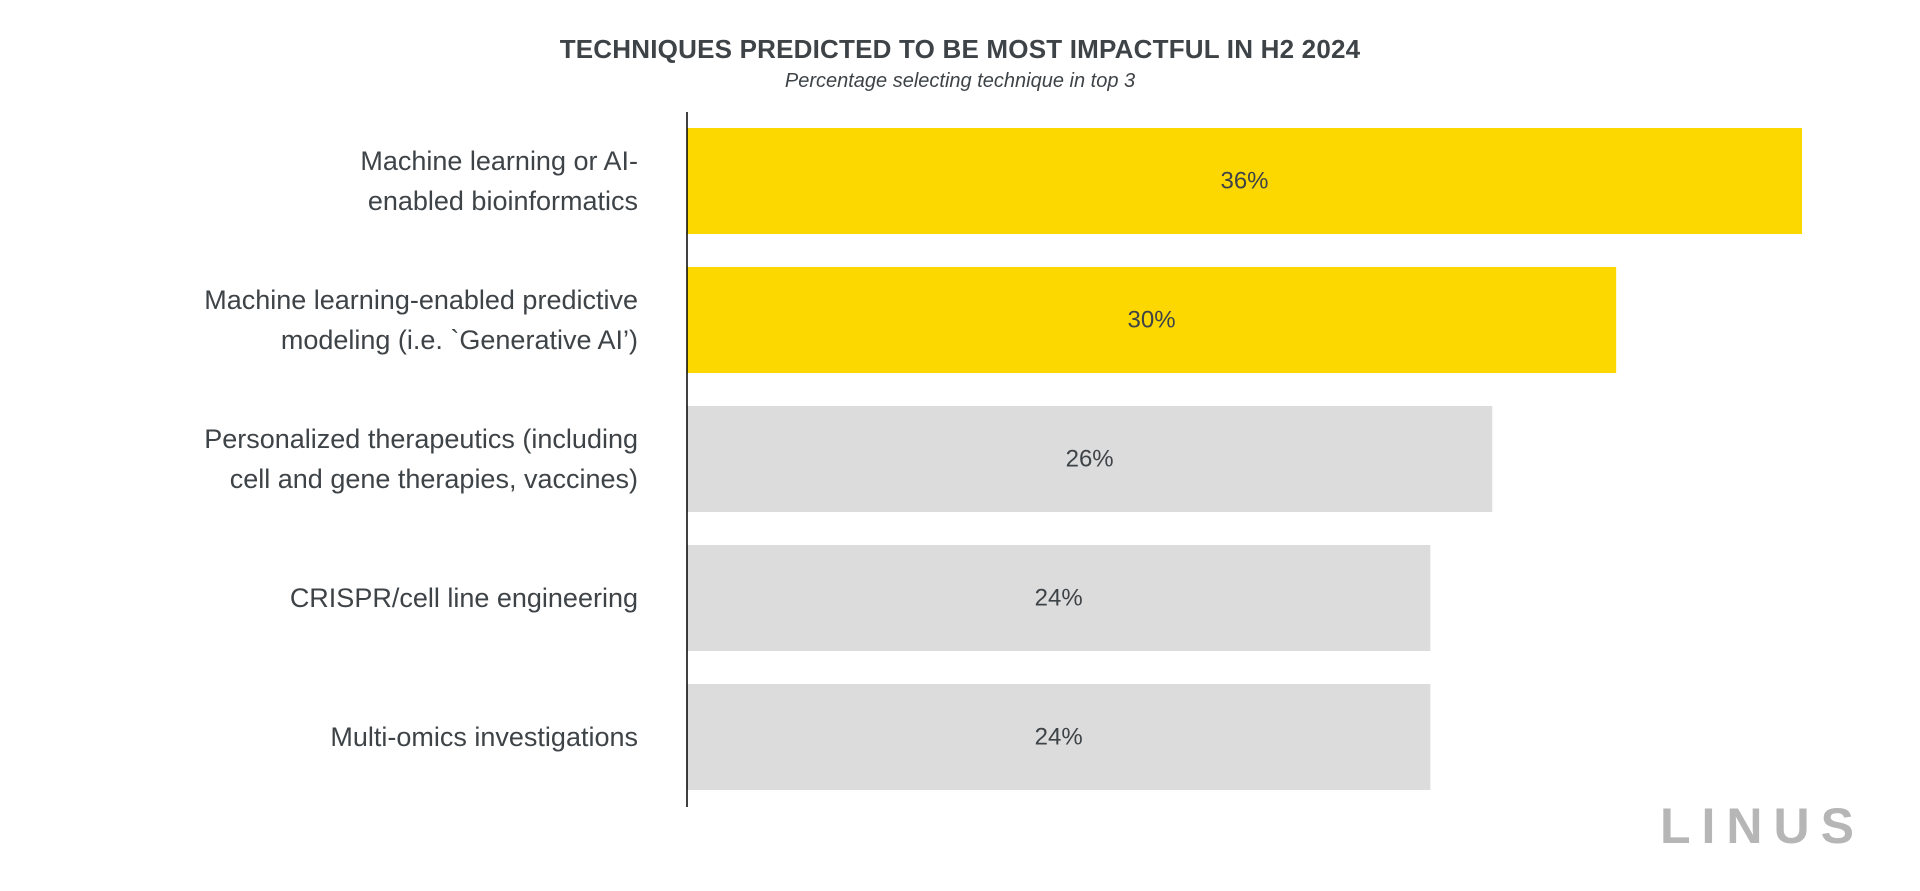 Image resolution: width=1920 pixels, height=891 pixels. Describe the element at coordinates (960, 81) in the screenshot. I see `chart-subtitle: Percentage selecting technique in top 3` at that location.